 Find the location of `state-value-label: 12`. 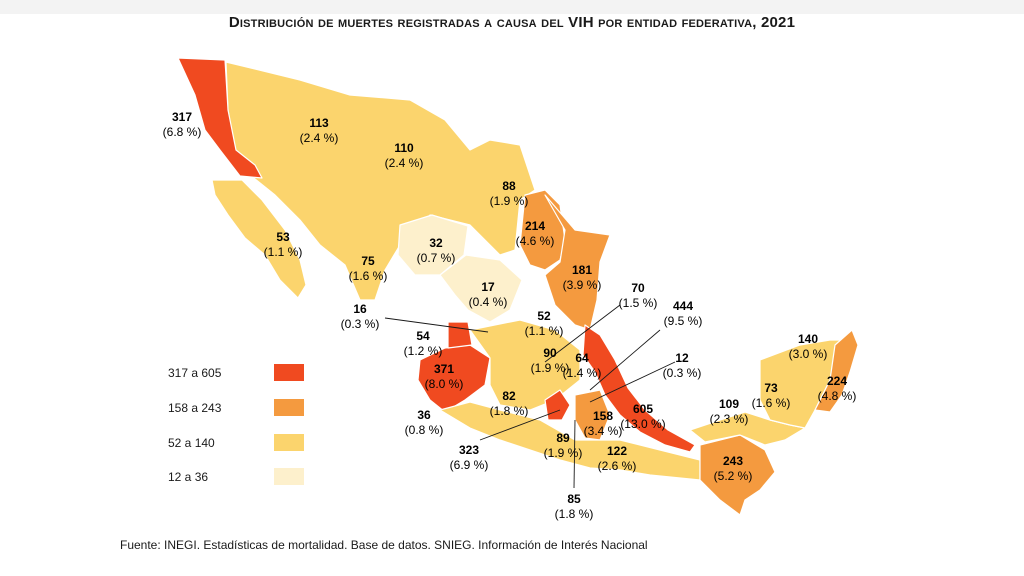

state-value-label: 12 is located at coordinates (682, 358).